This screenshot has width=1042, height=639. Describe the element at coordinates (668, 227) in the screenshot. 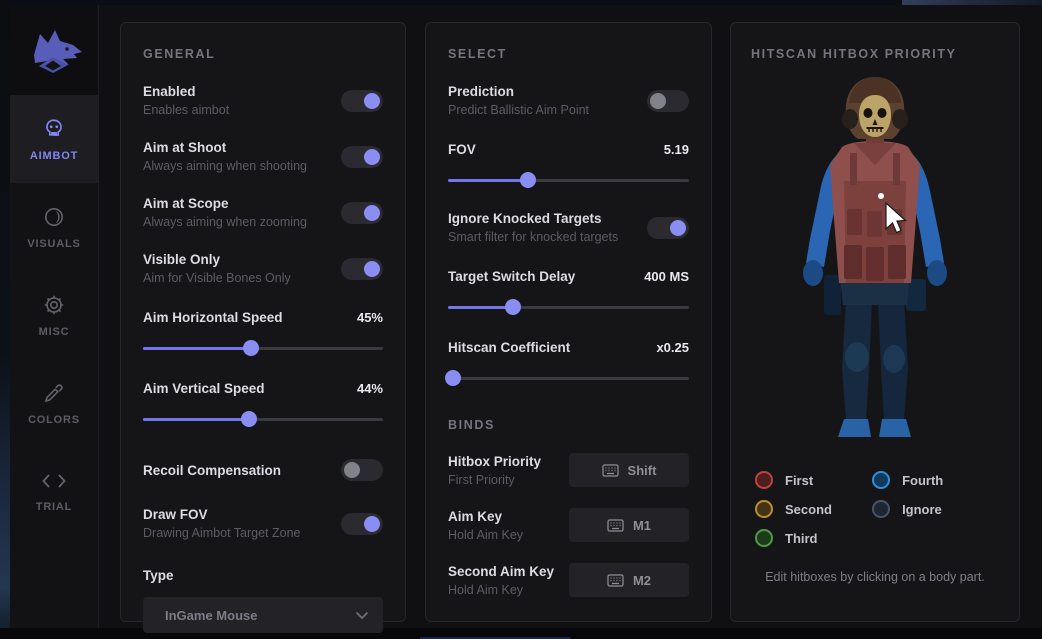

I see `ignore-knocked-toggle` at that location.